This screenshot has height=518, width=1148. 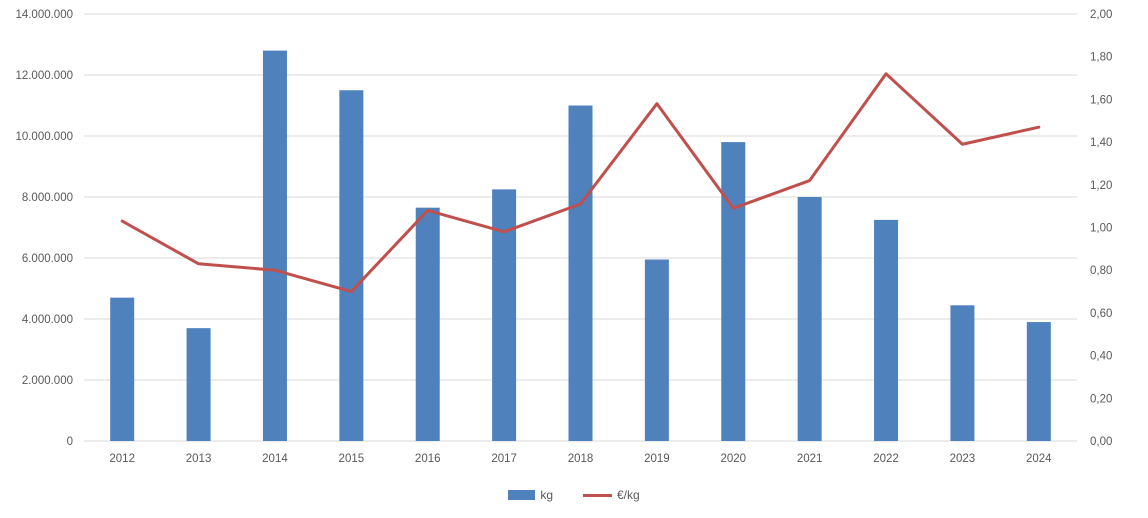 I want to click on y-axis-right-tick-label: 1,40, so click(x=1101, y=143).